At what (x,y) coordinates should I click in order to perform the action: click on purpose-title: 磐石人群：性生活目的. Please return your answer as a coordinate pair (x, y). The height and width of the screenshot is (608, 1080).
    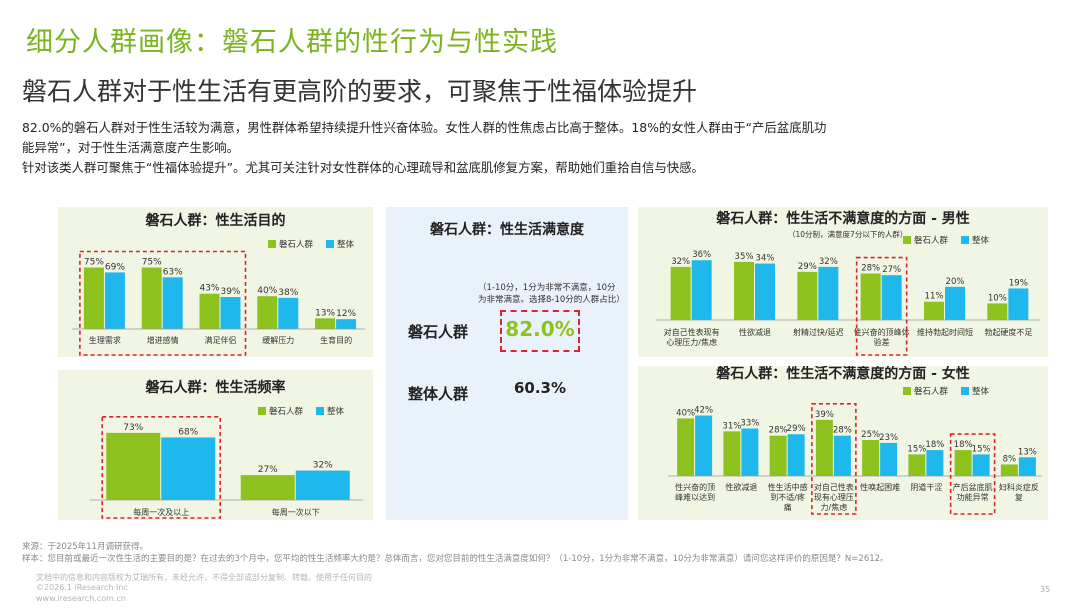
    Looking at the image, I should click on (215, 220).